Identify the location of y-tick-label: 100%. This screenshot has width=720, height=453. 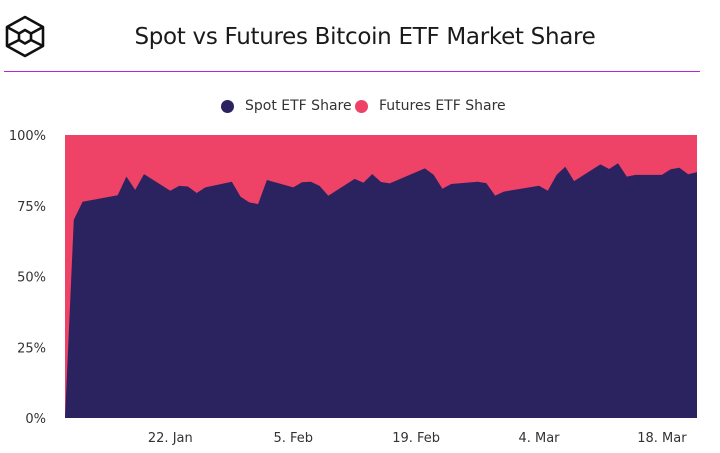
(27, 136).